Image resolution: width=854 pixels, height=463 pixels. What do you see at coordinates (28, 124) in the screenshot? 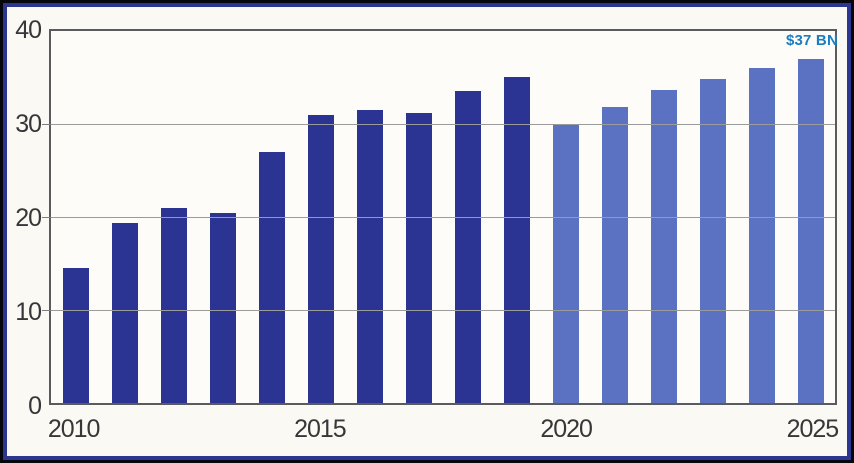
I see `y-tick-label: 30` at bounding box center [28, 124].